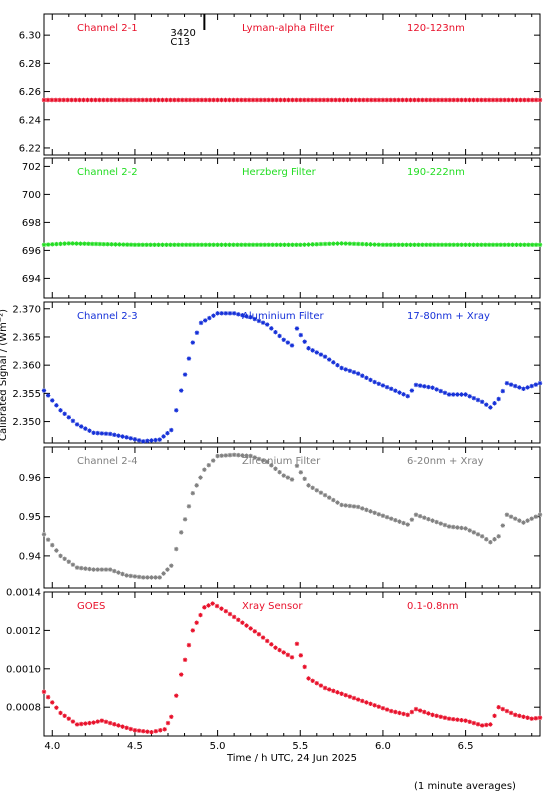 The image size is (550, 800). What do you see at coordinates (218, 746) in the screenshot?
I see `x-tick-label: 5.0` at bounding box center [218, 746].